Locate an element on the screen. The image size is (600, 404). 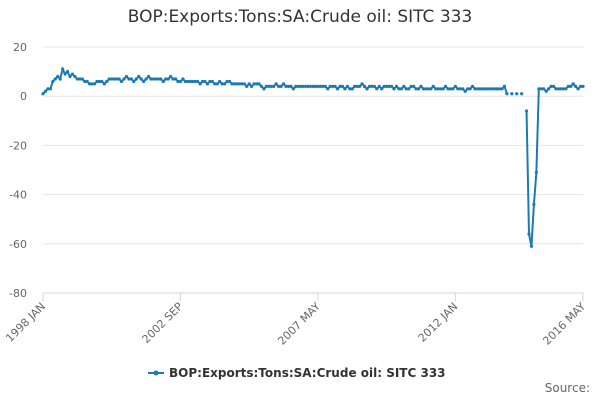
chart-title: BOP:Exports:Tons:SA:Crude oil: SITC 333 is located at coordinates (300, 17).